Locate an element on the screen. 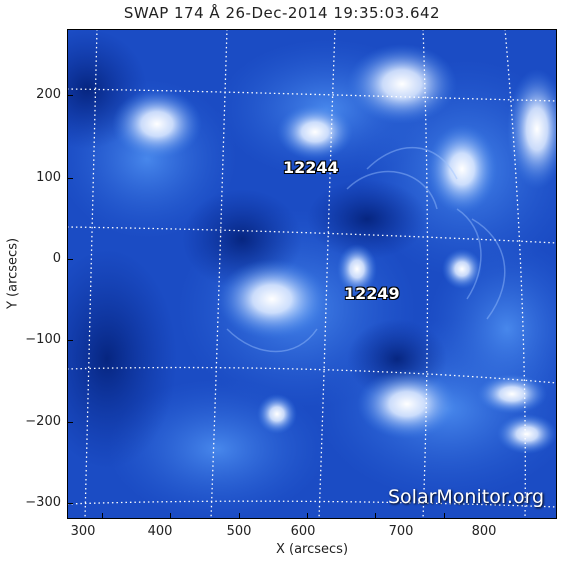  watermark: SolarMonitor.org is located at coordinates (466, 497).